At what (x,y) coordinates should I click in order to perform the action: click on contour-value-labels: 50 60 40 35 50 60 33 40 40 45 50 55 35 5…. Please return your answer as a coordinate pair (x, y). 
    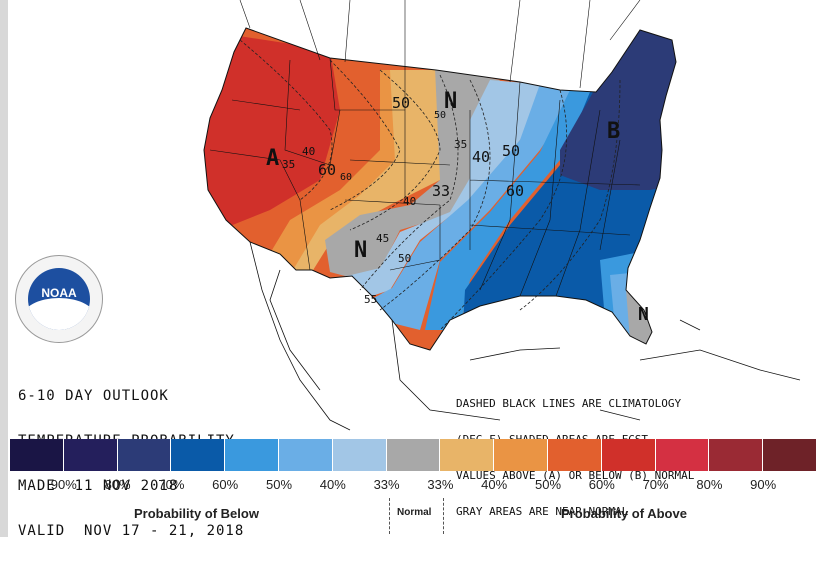
    Looking at the image, I should click on (403, 200).